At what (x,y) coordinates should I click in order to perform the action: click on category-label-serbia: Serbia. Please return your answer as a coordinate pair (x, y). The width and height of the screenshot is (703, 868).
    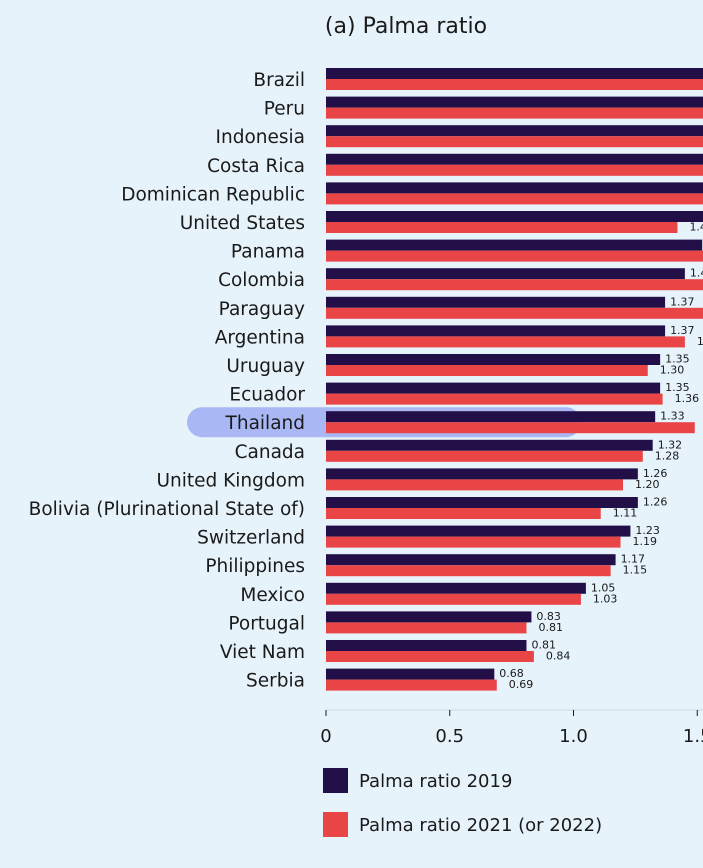
    Looking at the image, I should click on (275, 681).